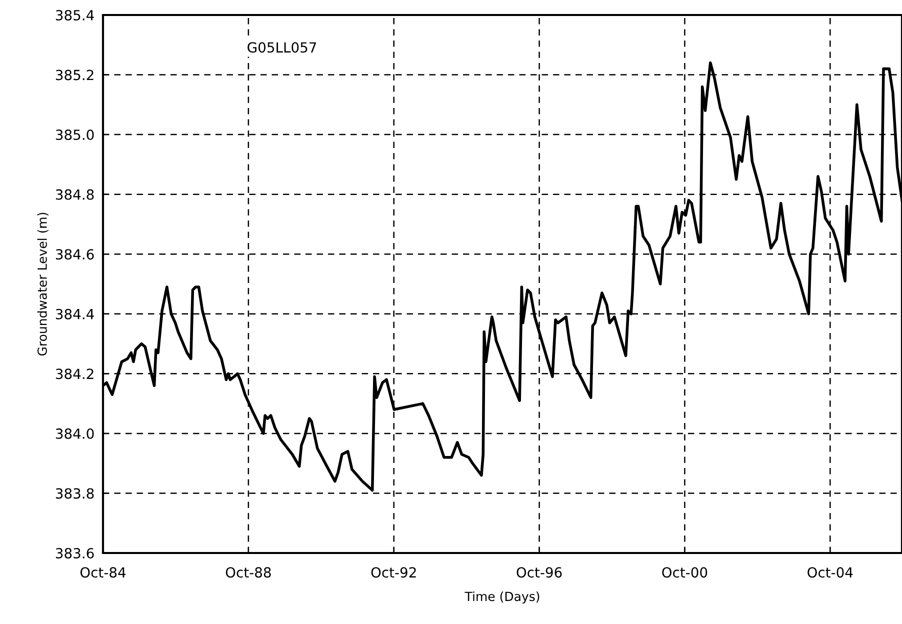  Describe the element at coordinates (75, 314) in the screenshot. I see `y-tick-label: 384.4` at that location.